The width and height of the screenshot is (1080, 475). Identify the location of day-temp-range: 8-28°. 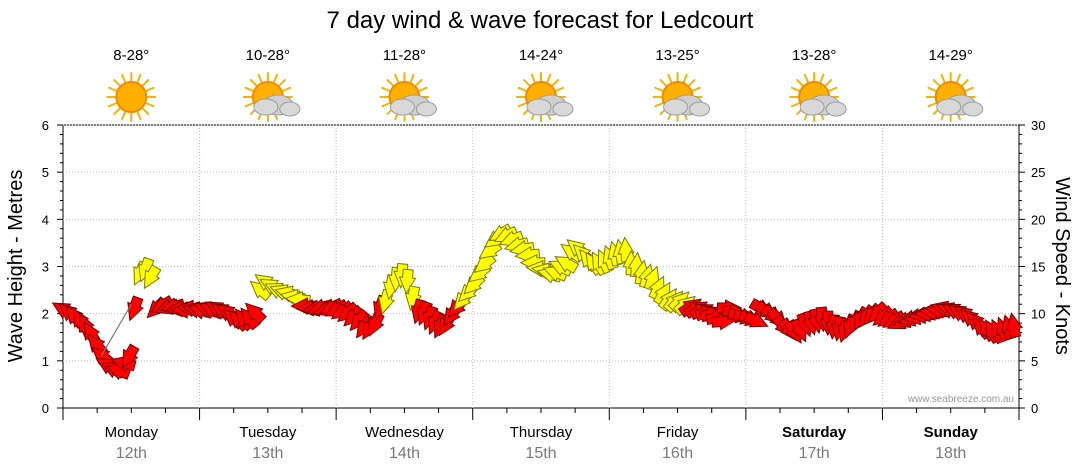
(131, 55).